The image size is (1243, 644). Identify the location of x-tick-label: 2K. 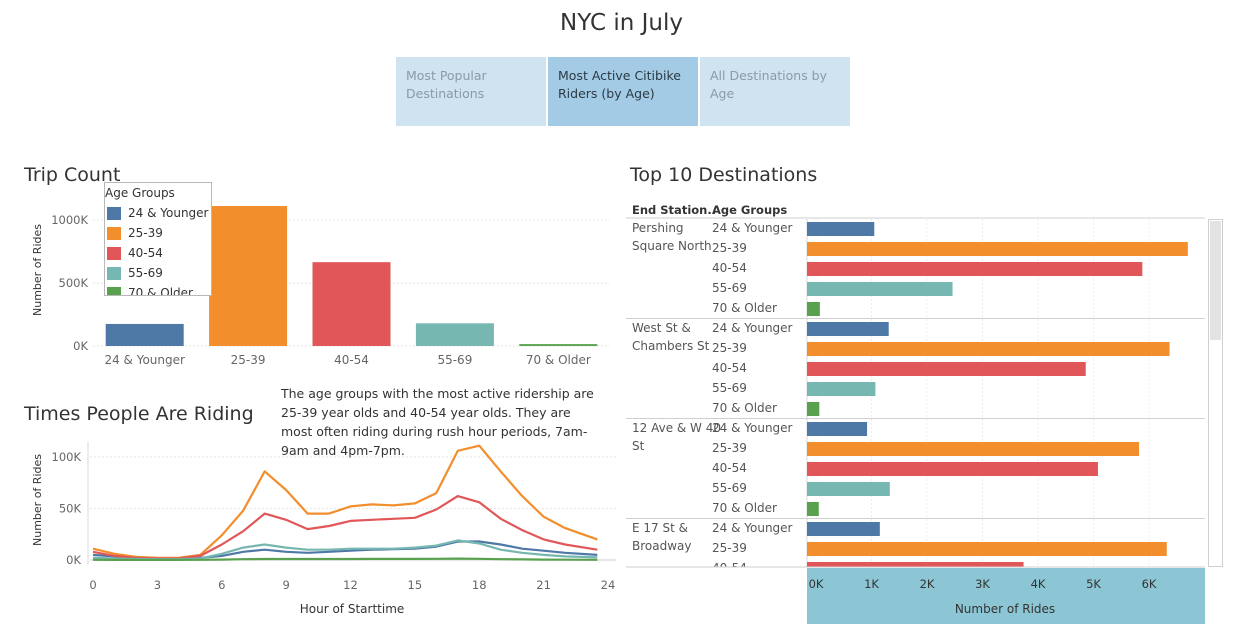
(927, 584).